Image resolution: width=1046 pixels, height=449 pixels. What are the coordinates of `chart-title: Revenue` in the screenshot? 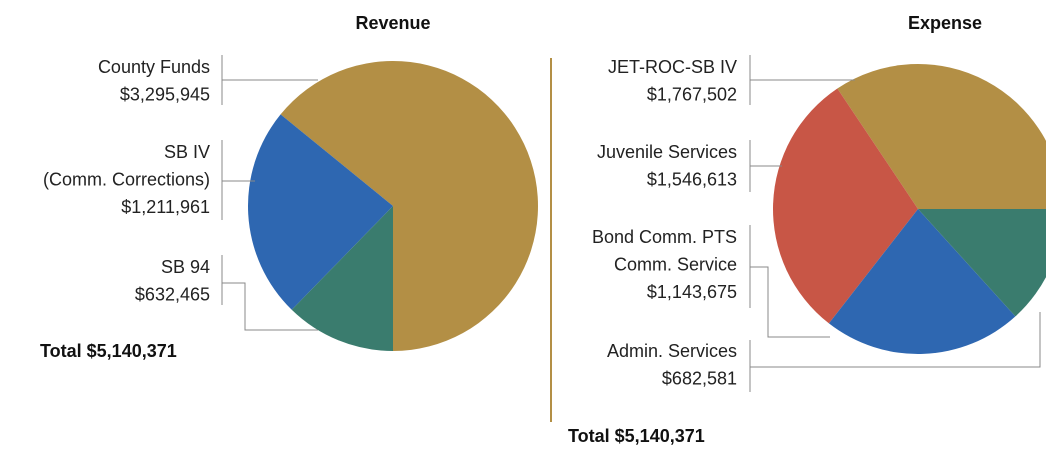 It's located at (392, 23).